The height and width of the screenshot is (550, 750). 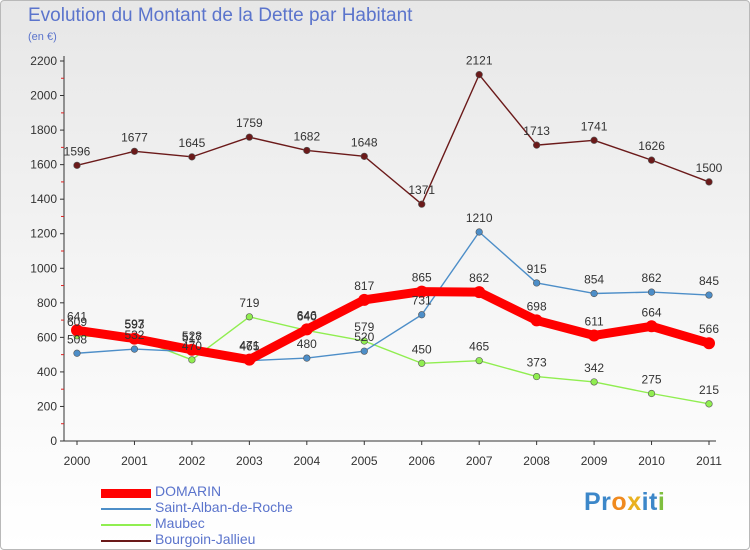 What do you see at coordinates (53, 441) in the screenshot?
I see `y-tick-label: 0` at bounding box center [53, 441].